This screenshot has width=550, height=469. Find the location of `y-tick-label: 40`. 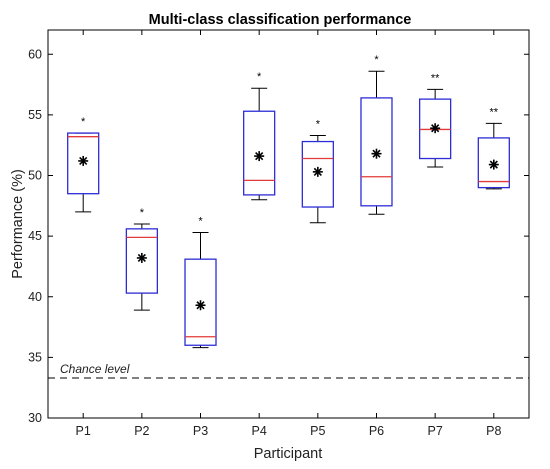

y-tick-label: 40 is located at coordinates (35, 297).